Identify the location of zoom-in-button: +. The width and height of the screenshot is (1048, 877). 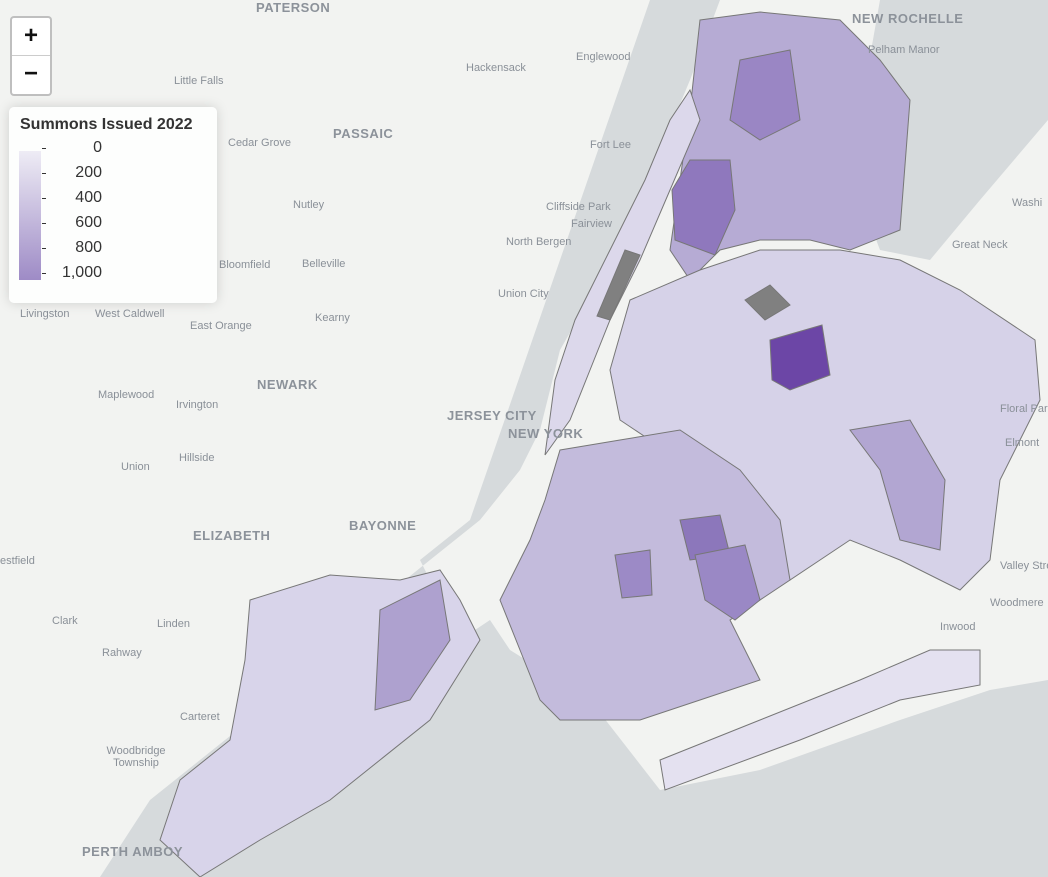
(31, 37).